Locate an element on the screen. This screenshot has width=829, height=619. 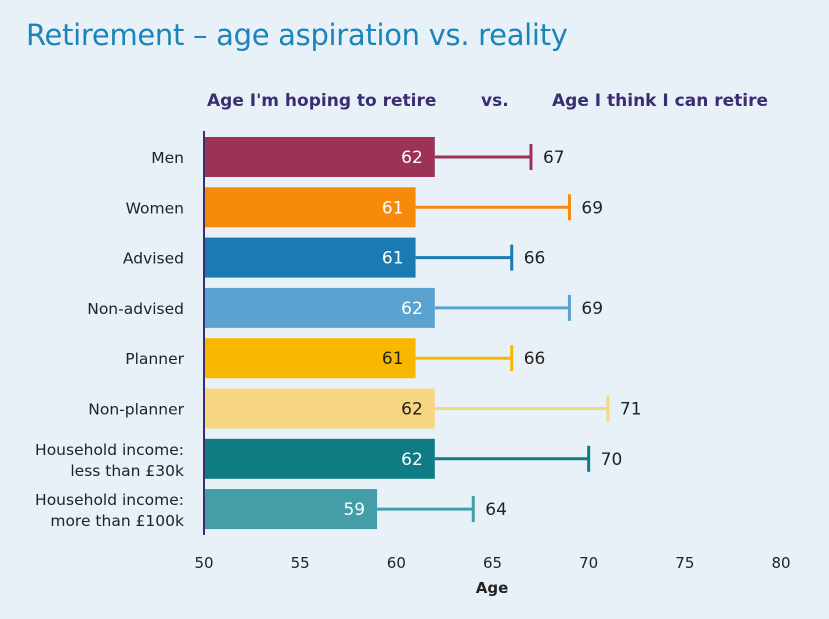
category-label: more than £100k is located at coordinates (117, 521).